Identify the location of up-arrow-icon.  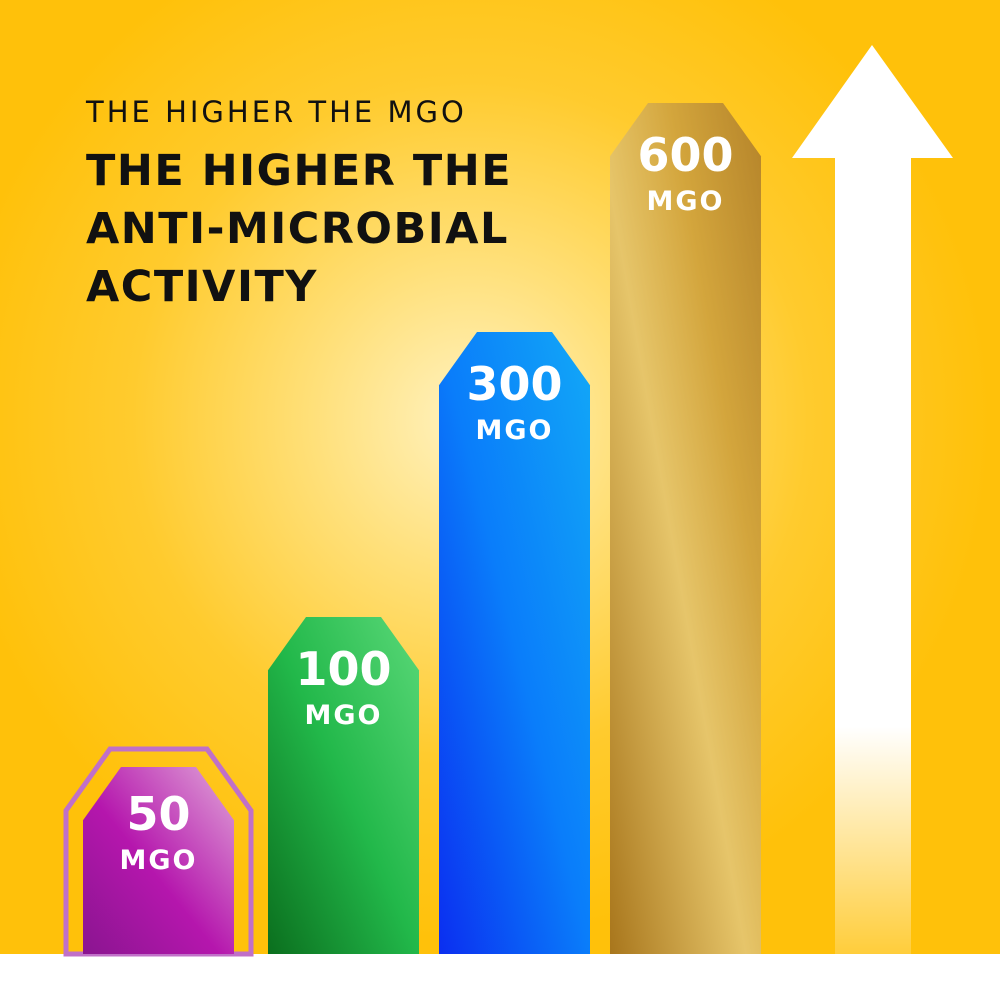
(872, 499).